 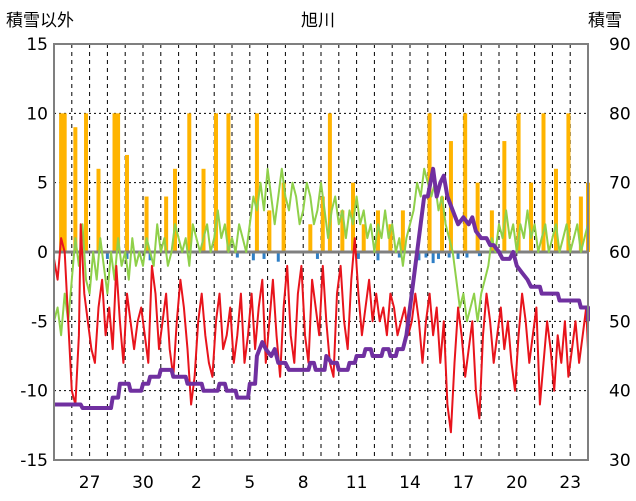 What do you see at coordinates (318, 21) in the screenshot?
I see `chart-title: 旭川` at bounding box center [318, 21].